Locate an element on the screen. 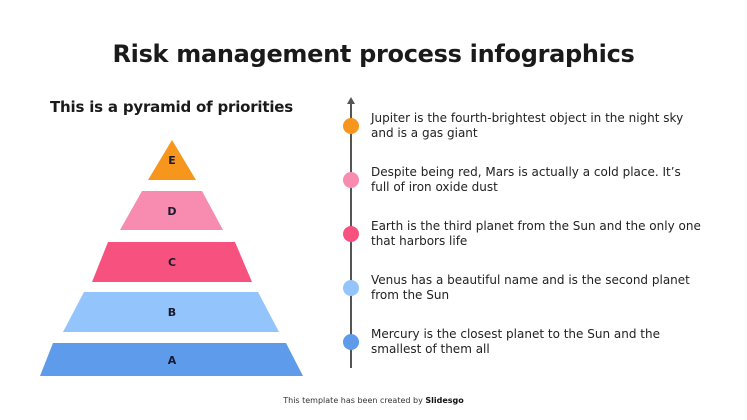 This screenshot has height=420, width=747. pyramid-shape-c is located at coordinates (172, 262).